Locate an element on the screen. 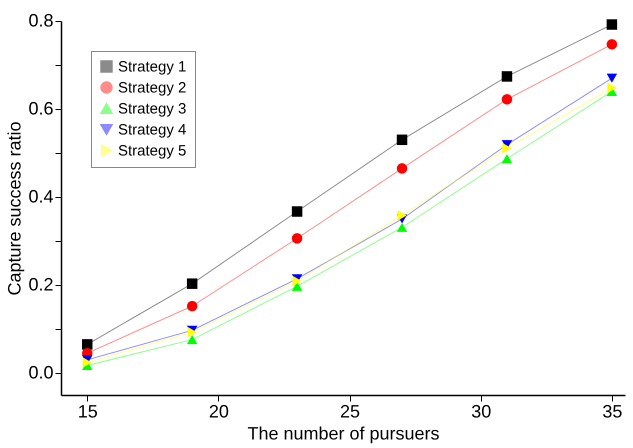  legend-label: Strategy 1 is located at coordinates (152, 67).